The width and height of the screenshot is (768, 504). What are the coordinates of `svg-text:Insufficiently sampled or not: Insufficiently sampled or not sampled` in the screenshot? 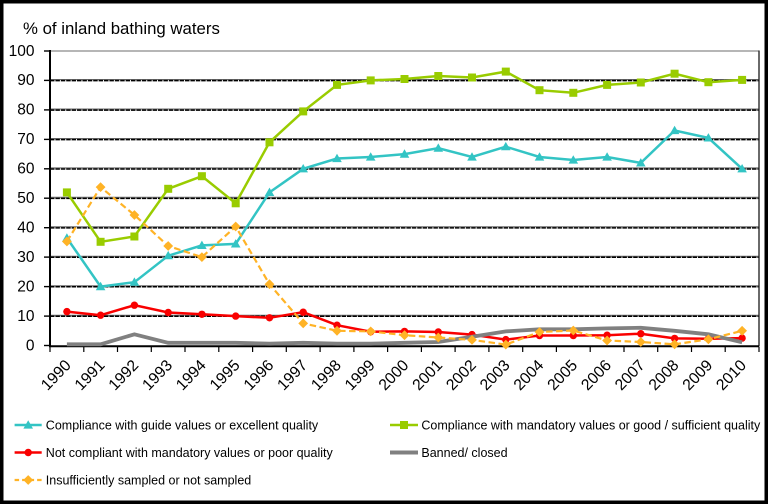 It's located at (148, 480).